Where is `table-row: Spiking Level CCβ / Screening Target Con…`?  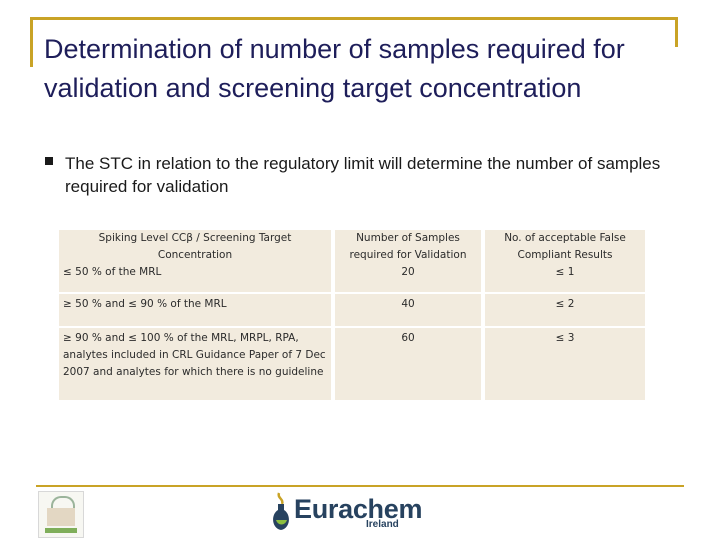
table-row: Spiking Level CCβ / Screening Target Con… is located at coordinates (352, 262).